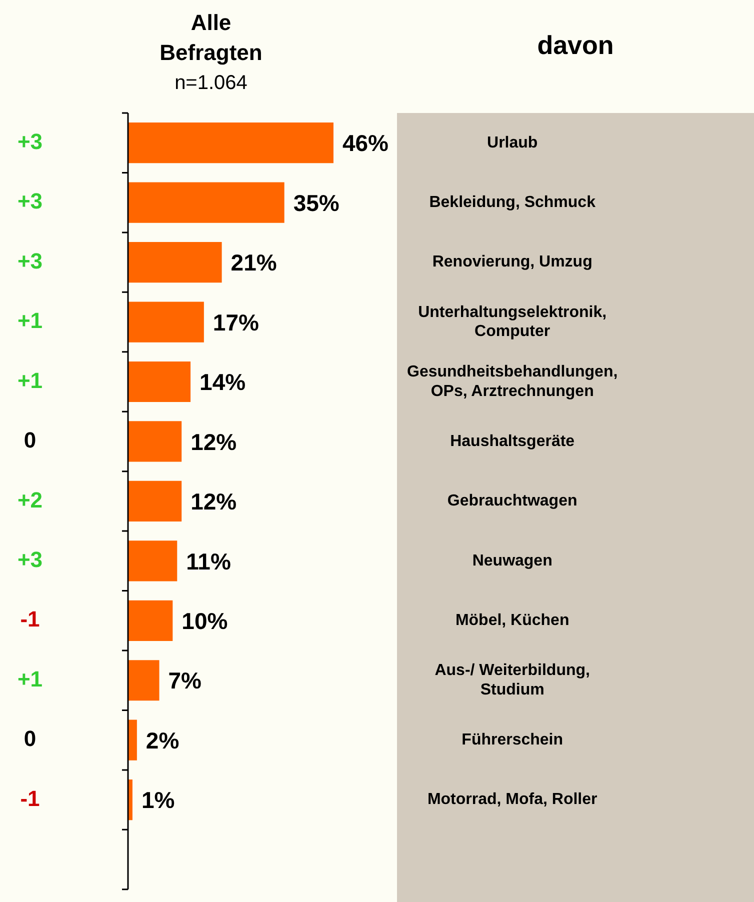 The image size is (754, 902). Describe the element at coordinates (185, 681) in the screenshot. I see `data-label: 7%` at that location.